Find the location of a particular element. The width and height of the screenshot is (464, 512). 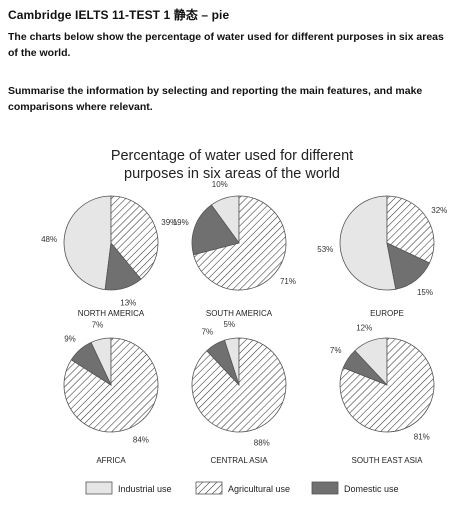

legend-label: Agricultural use is located at coordinates (259, 489).